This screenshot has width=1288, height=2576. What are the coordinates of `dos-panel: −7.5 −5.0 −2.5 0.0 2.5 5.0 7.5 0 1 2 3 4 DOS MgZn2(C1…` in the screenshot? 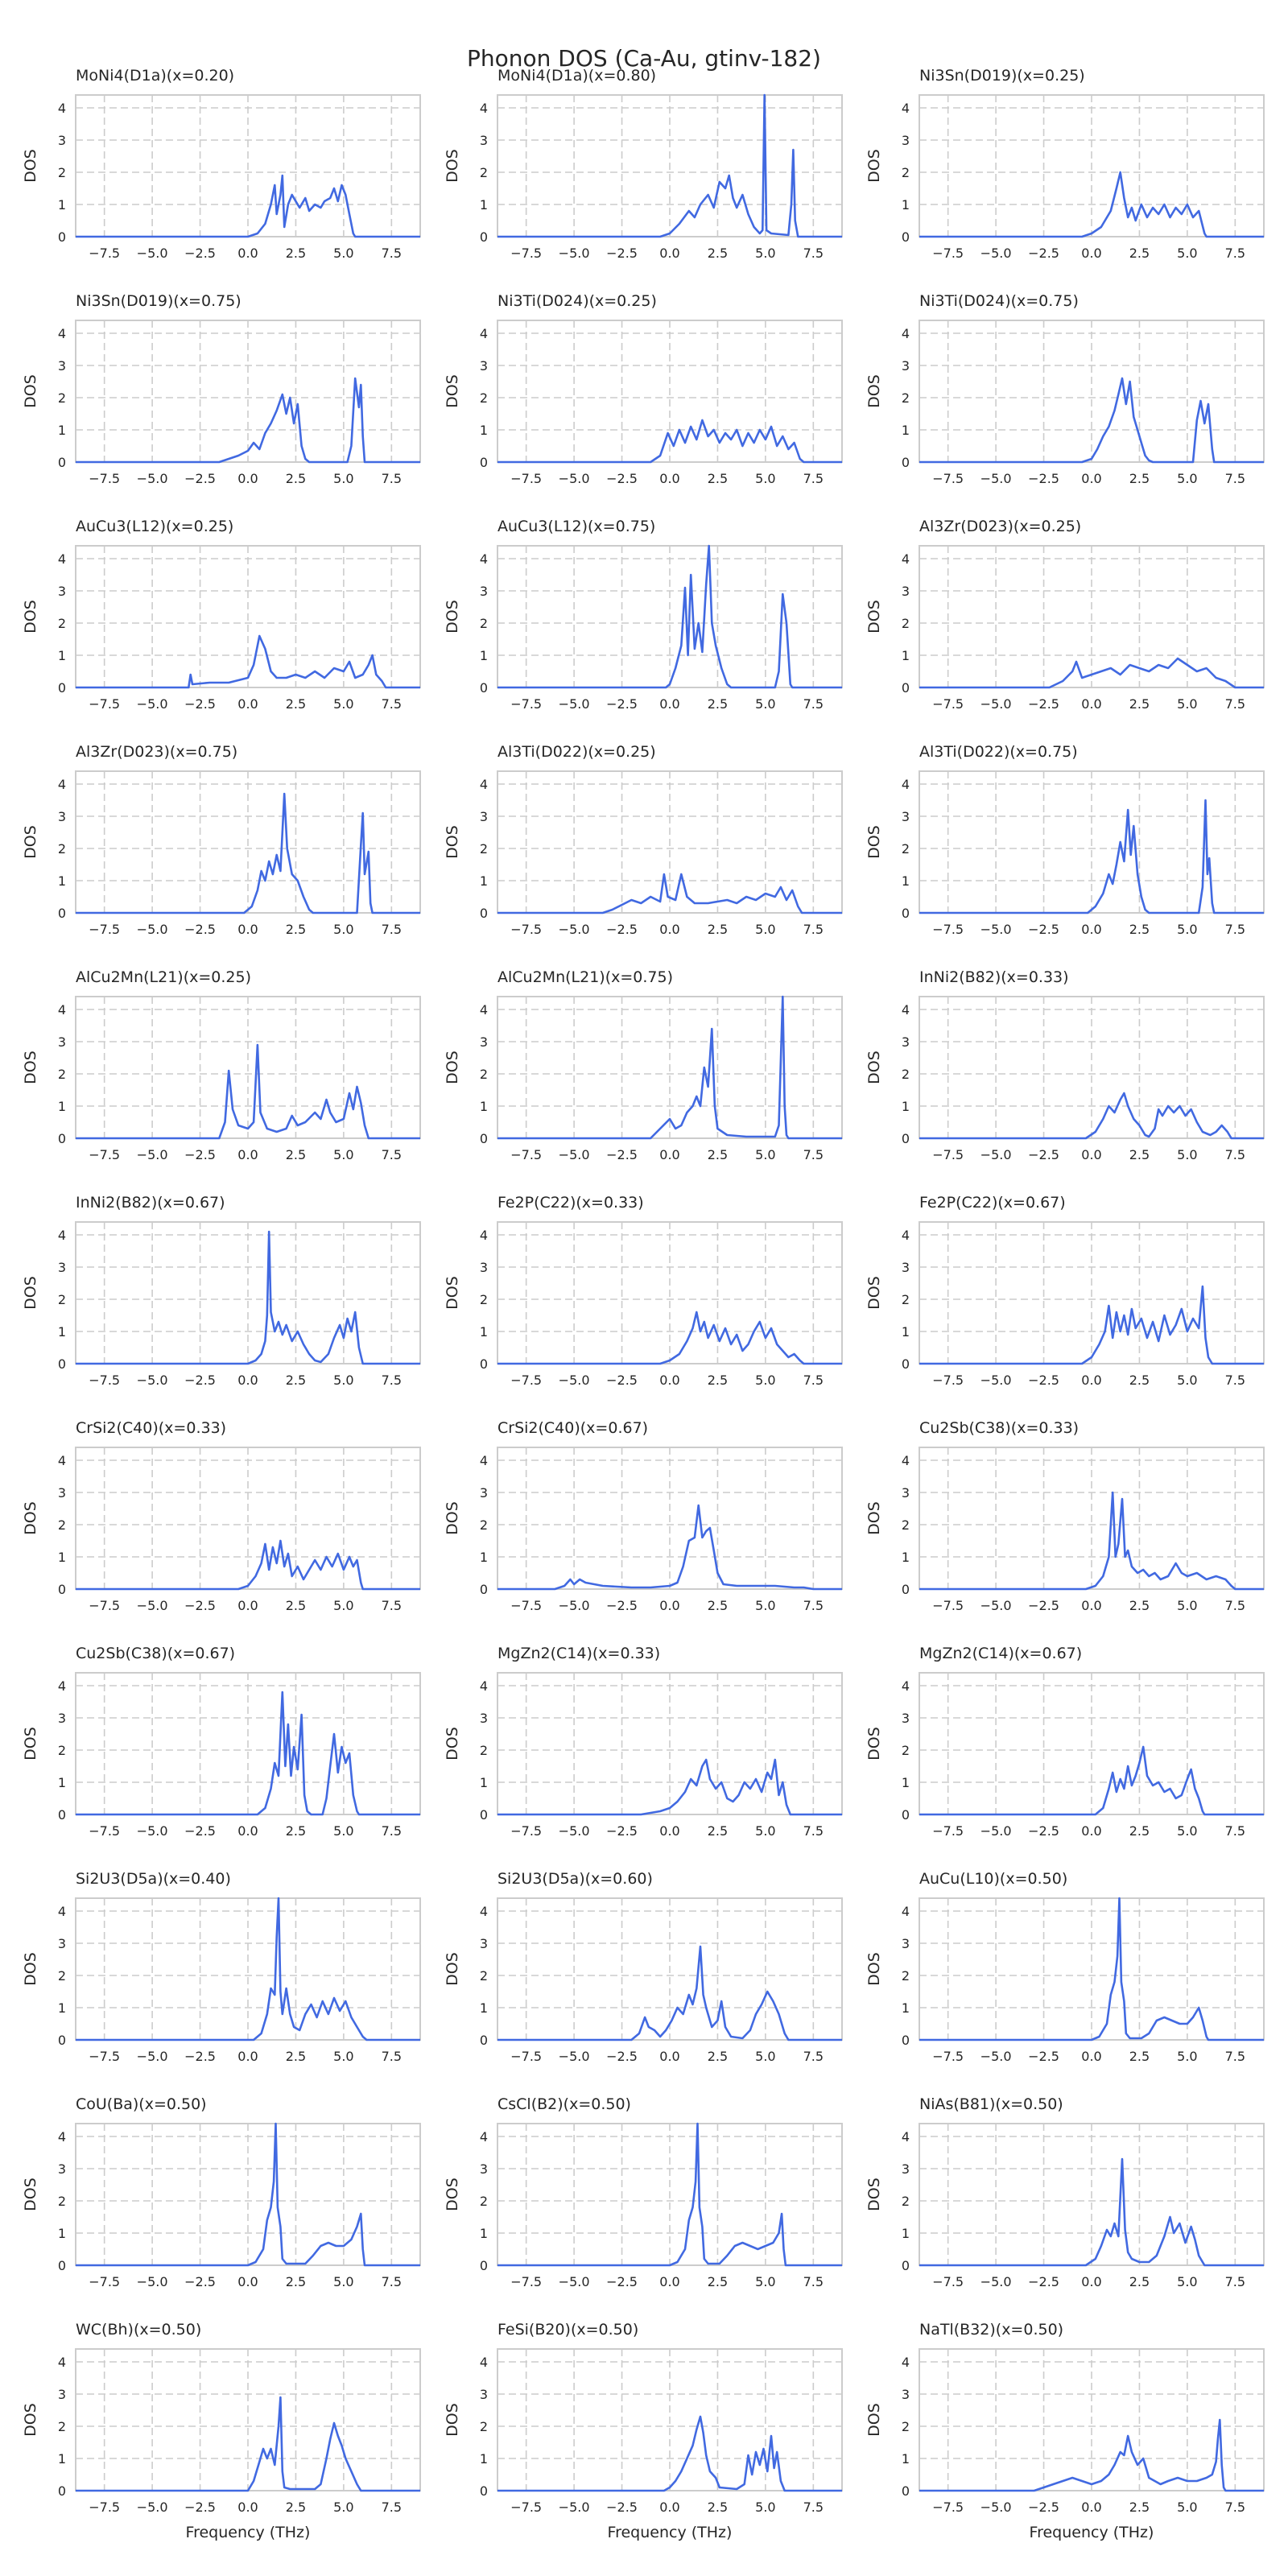 It's located at (1065, 1742).